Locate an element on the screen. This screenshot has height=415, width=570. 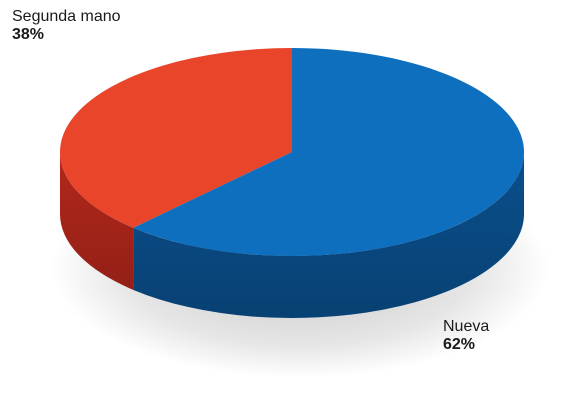
slice-label-segunda-mano: Segunda mano 38% is located at coordinates (66, 26).